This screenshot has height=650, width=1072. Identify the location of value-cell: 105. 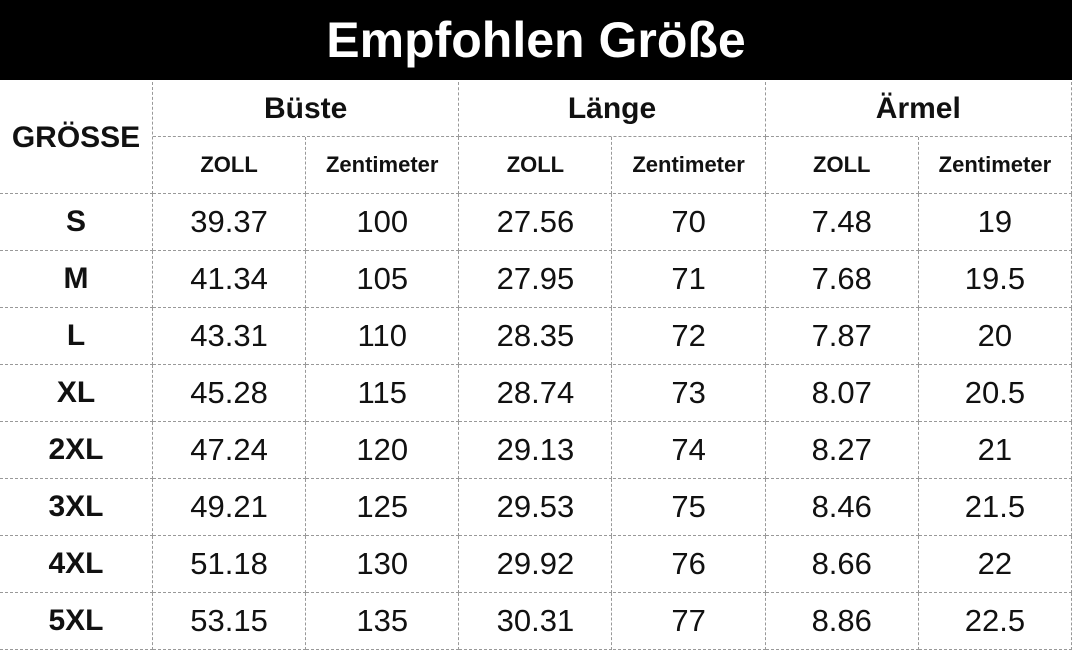
(383, 279).